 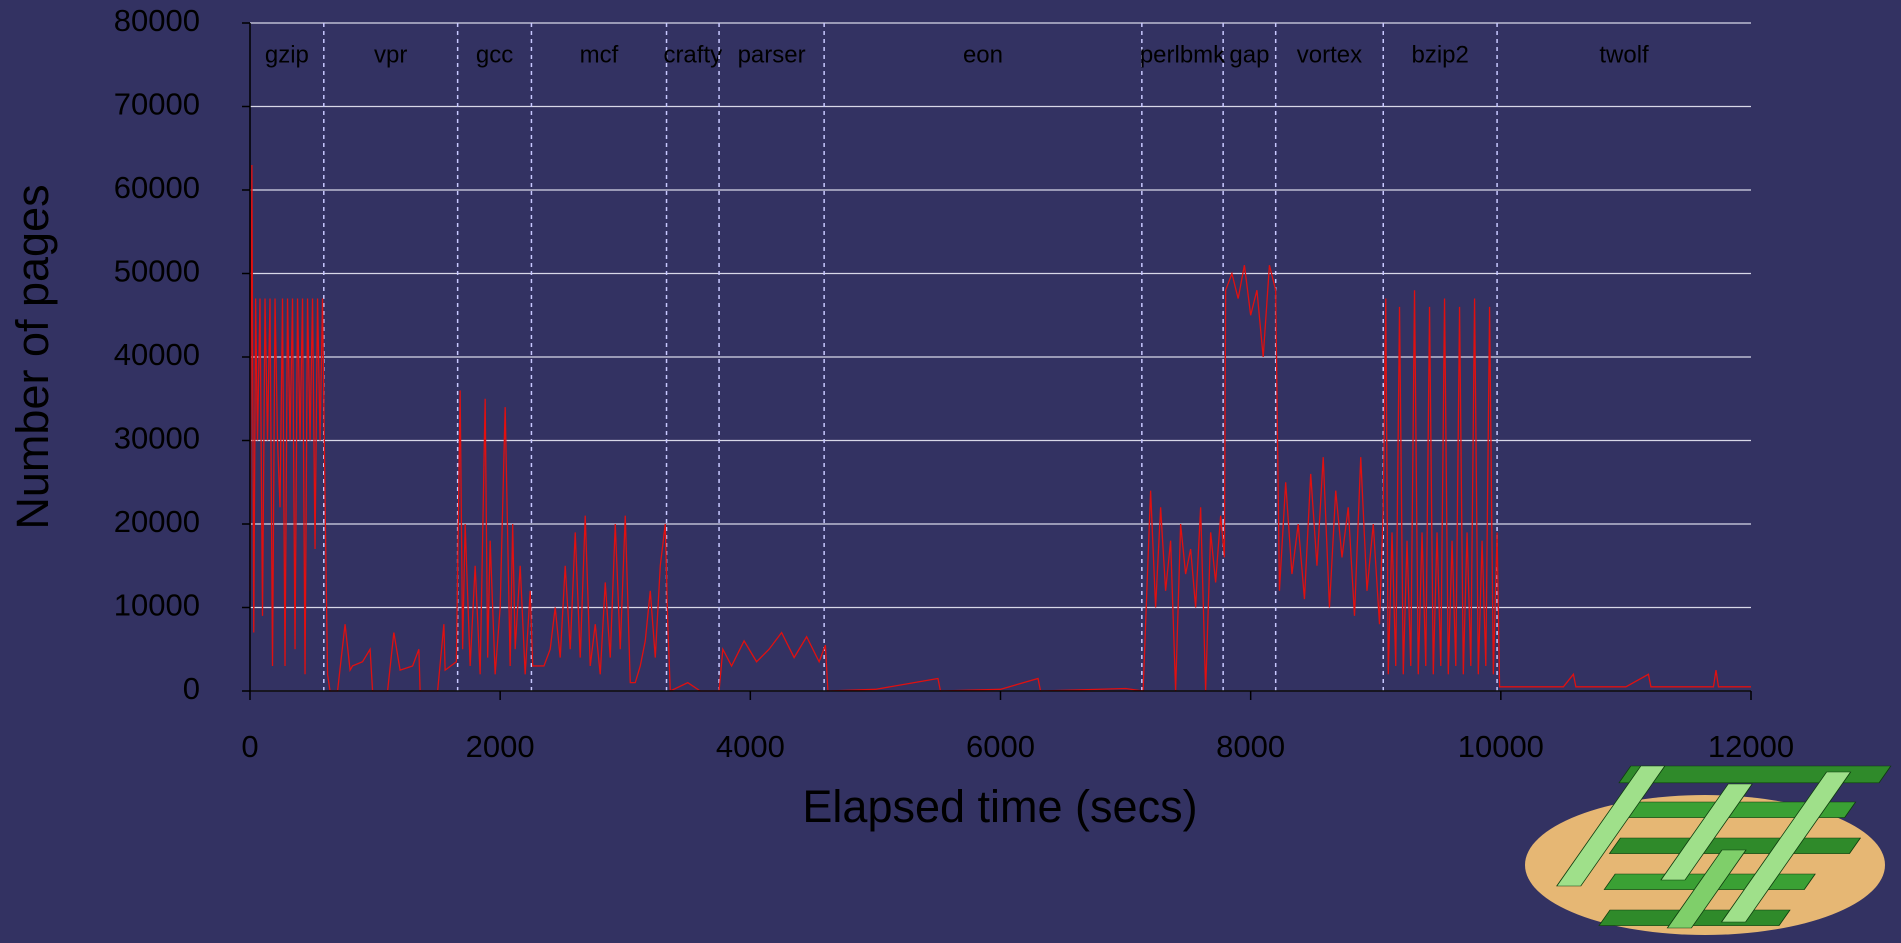 What do you see at coordinates (1250, 746) in the screenshot?
I see `x-tick-label: 8000` at bounding box center [1250, 746].